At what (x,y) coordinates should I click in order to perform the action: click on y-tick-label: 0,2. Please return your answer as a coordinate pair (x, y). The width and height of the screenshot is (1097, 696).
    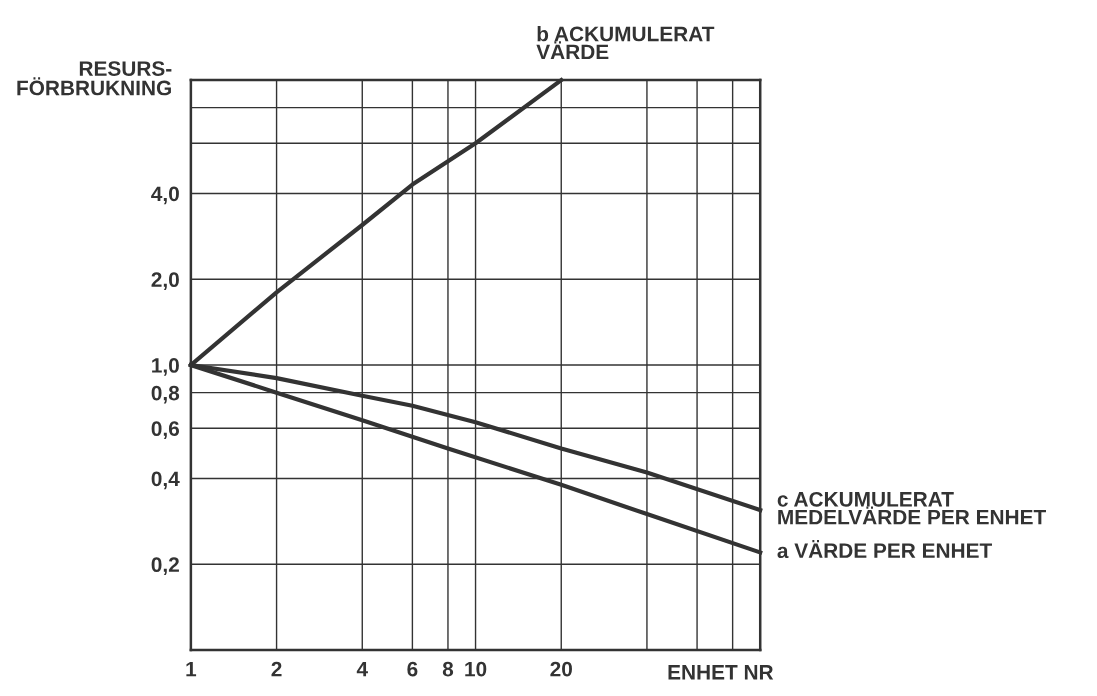
    Looking at the image, I should click on (165, 566).